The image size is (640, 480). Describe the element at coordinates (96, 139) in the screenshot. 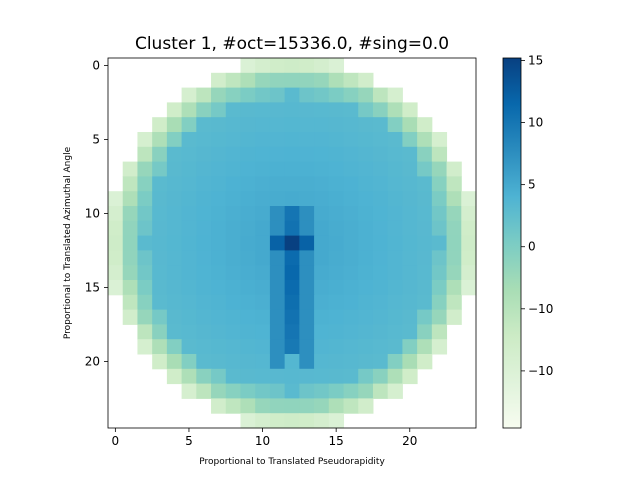

I see `y-tick-label: 5` at that location.